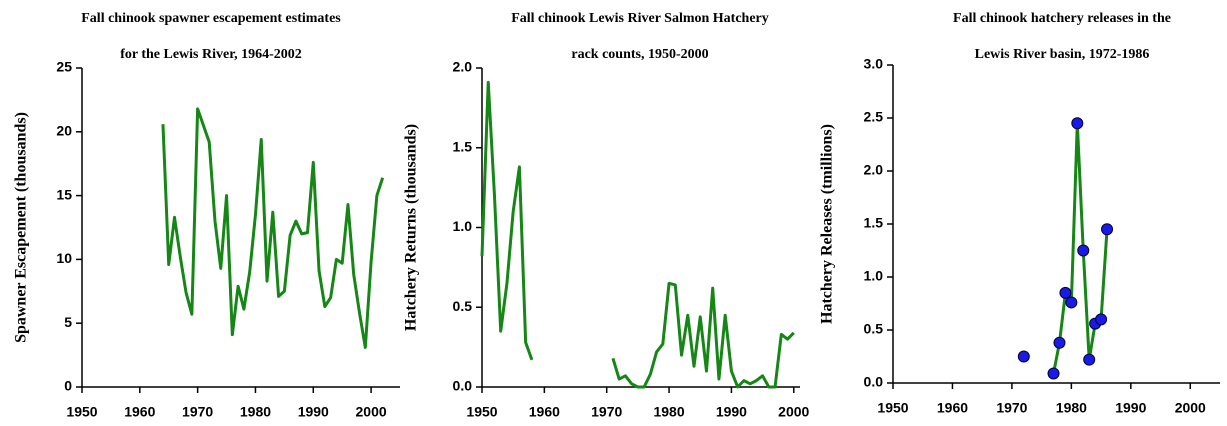  What do you see at coordinates (827, 224) in the screenshot?
I see `y-axis-label: Hatchery Releases (tmillions)` at bounding box center [827, 224].